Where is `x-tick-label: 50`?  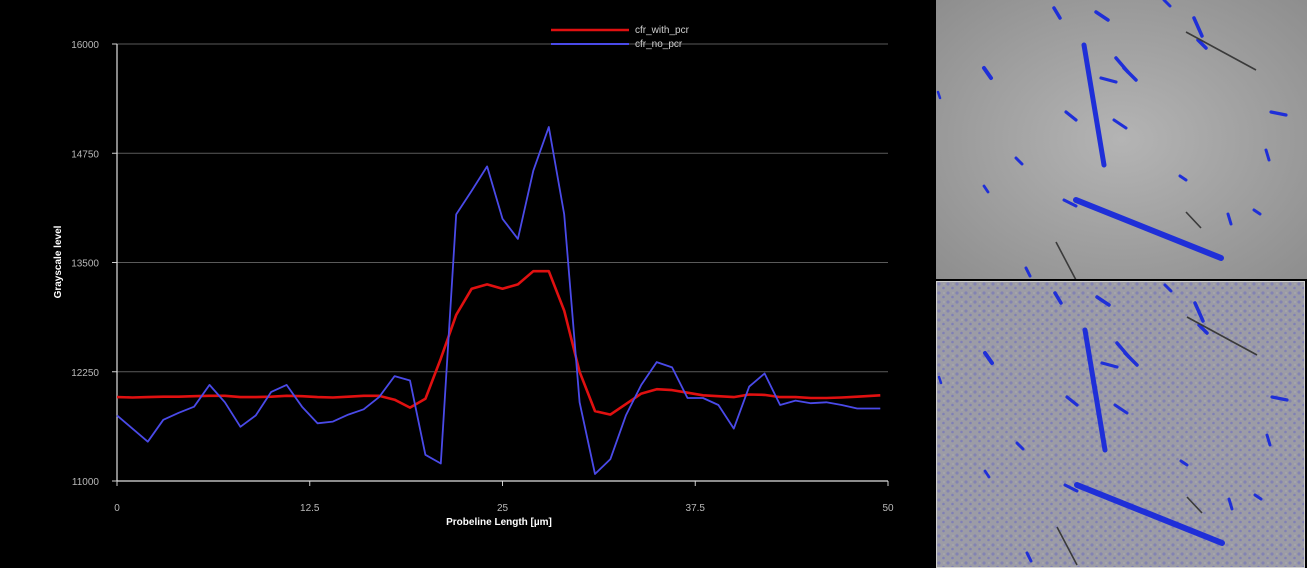
x-tick-label: 50 is located at coordinates (888, 508).